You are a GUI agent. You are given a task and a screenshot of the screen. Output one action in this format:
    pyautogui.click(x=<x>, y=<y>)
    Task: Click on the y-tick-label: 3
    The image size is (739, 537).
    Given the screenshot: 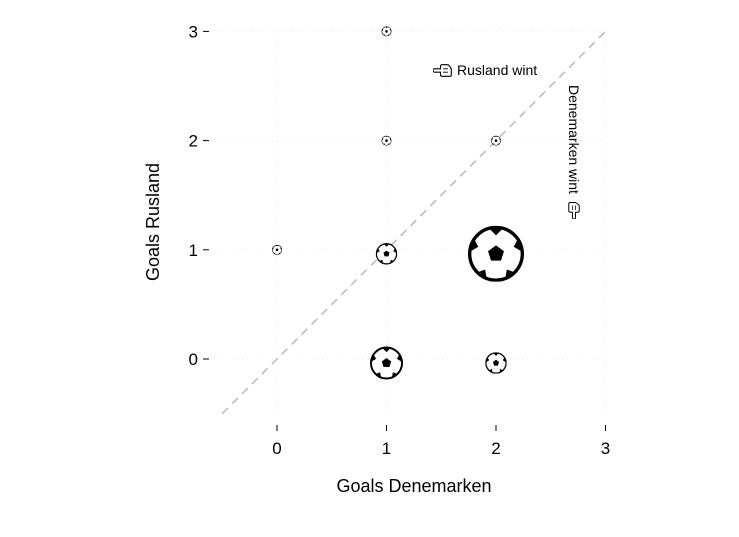 What is the action you would take?
    pyautogui.click(x=193, y=31)
    